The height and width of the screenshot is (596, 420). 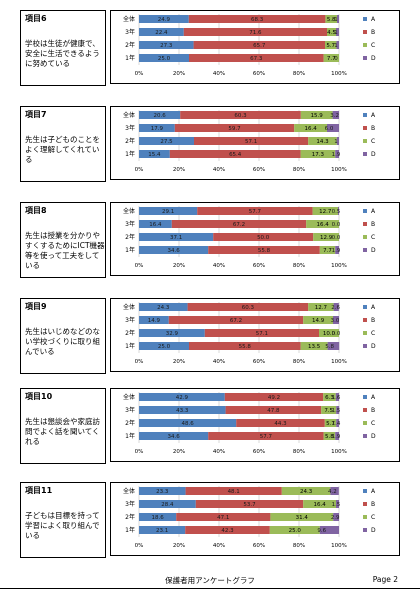 What do you see at coordinates (336, 225) in the screenshot?
I see `data-label: 0.0` at bounding box center [336, 225].